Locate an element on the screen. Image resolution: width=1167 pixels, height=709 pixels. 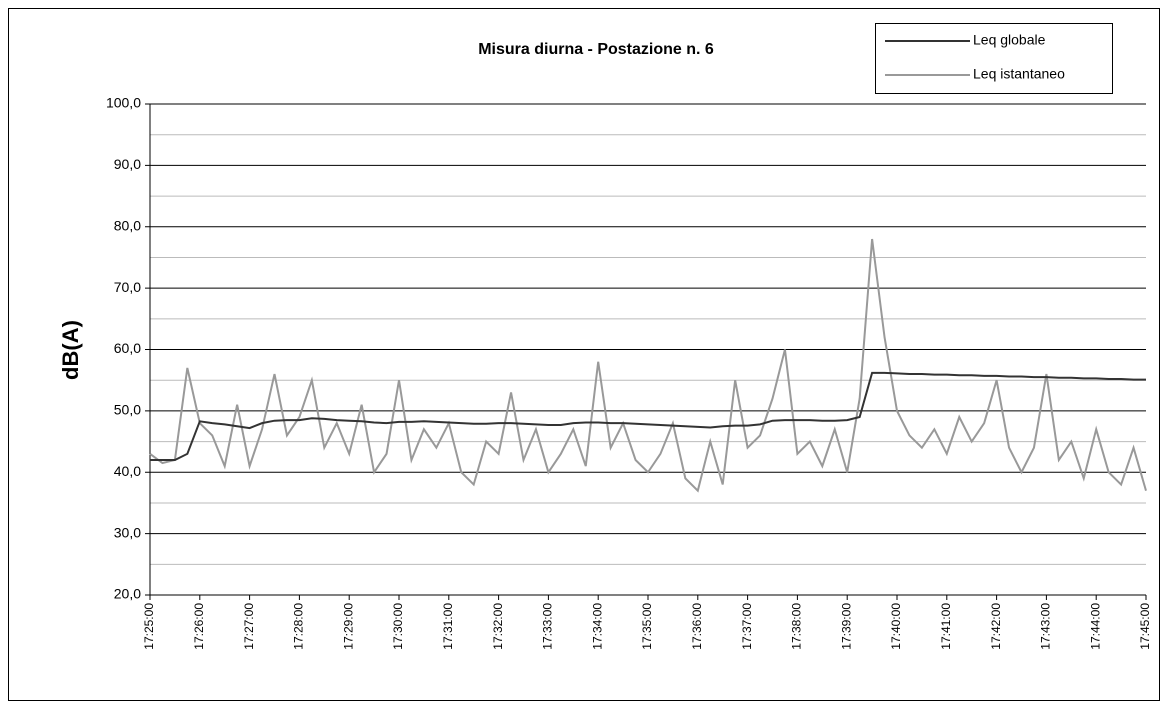
x-tick-label: 17:38:00 is located at coordinates (797, 626).